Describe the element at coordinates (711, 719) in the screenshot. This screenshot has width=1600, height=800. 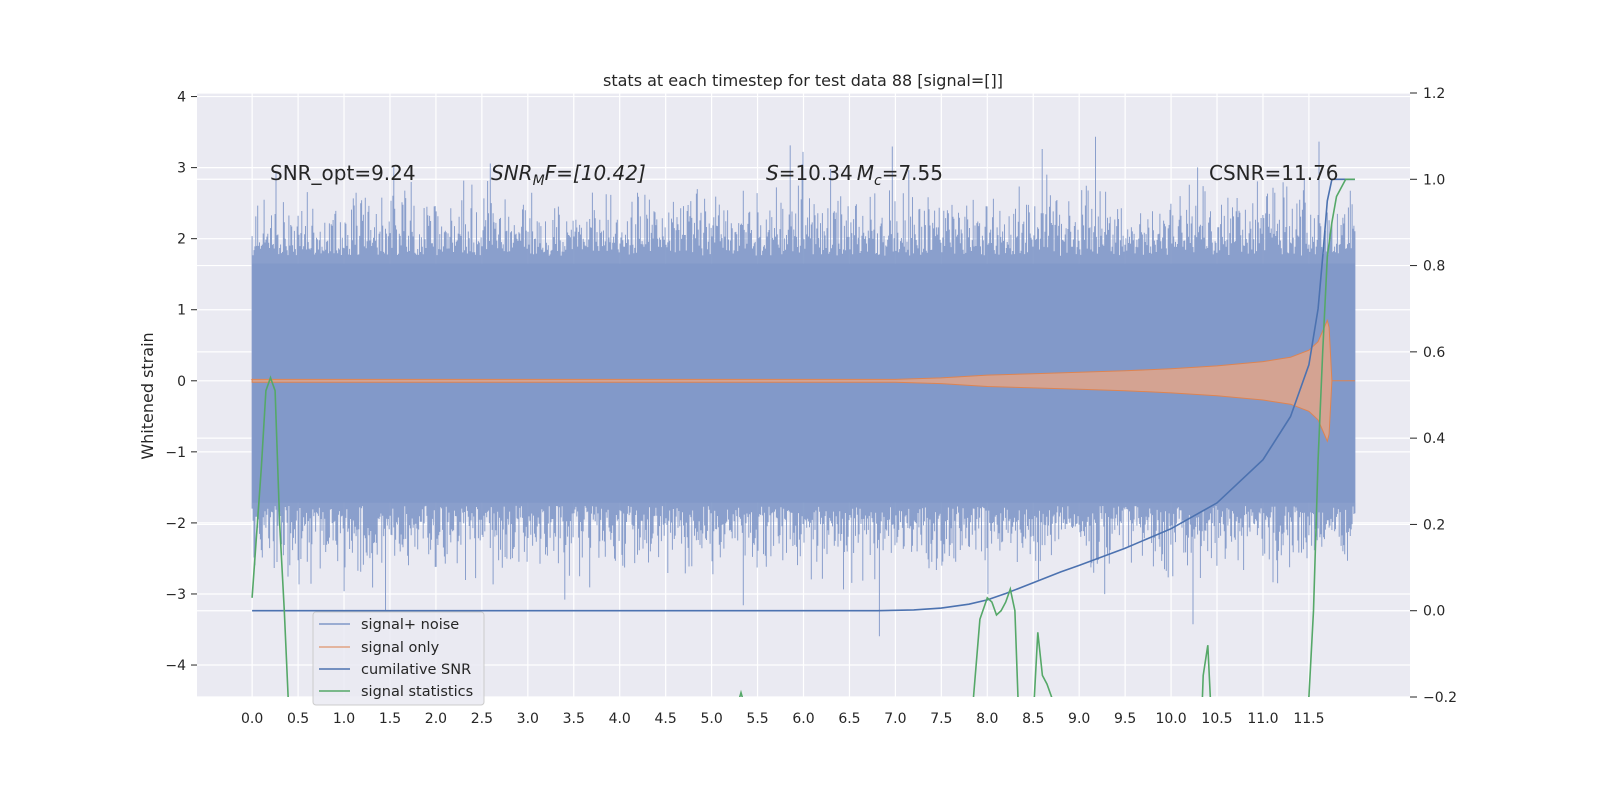
I see `x-tick-label: 5.0` at that location.